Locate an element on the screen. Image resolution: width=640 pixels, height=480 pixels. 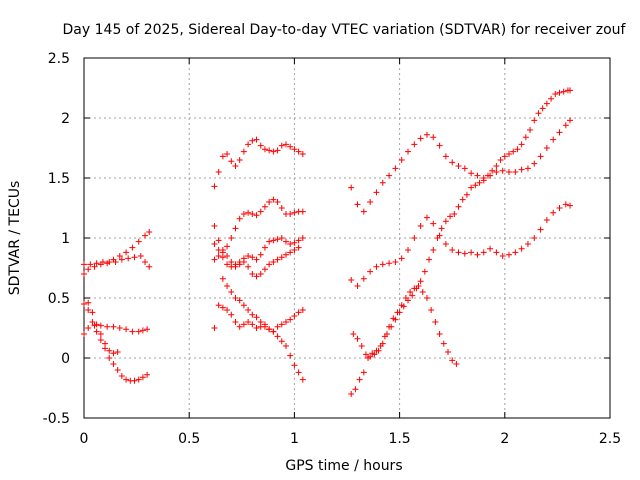
series-track-d is located at coordinates (116, 329).